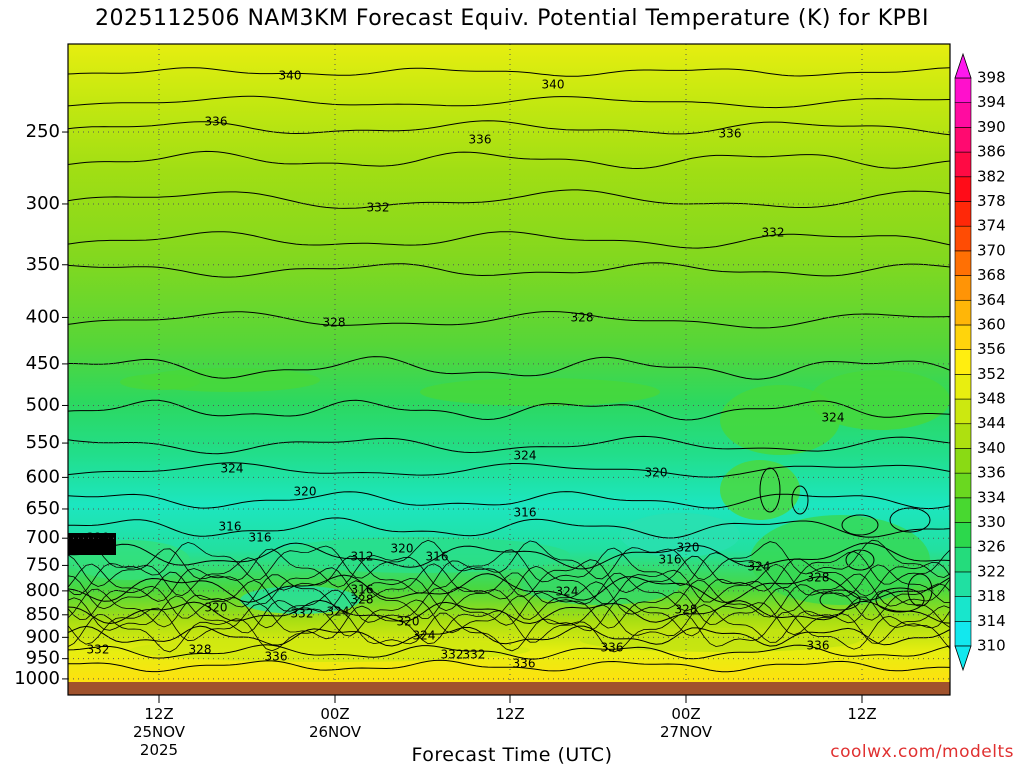 Image resolution: width=1024 pixels, height=768 pixels. I want to click on colorbar-label: 370, so click(991, 250).